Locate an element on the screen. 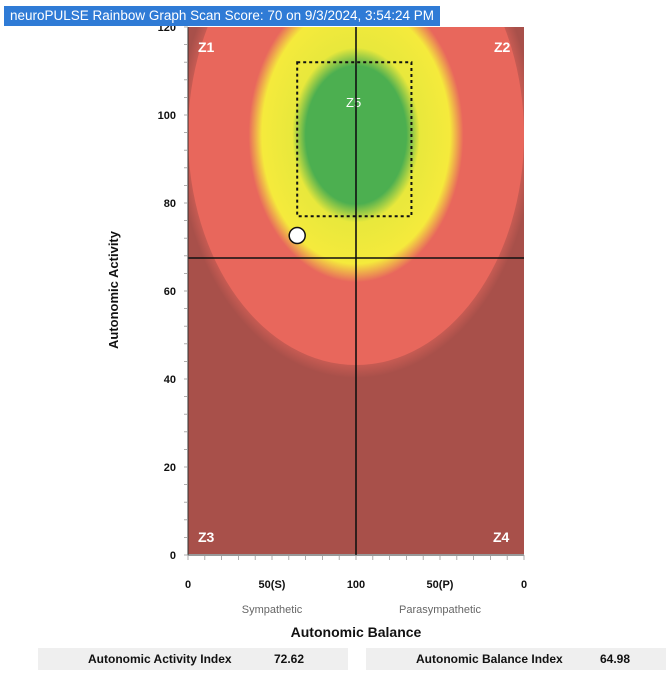  autonomic-balance-index-label: Autonomic Balance Index is located at coordinates (489, 659).